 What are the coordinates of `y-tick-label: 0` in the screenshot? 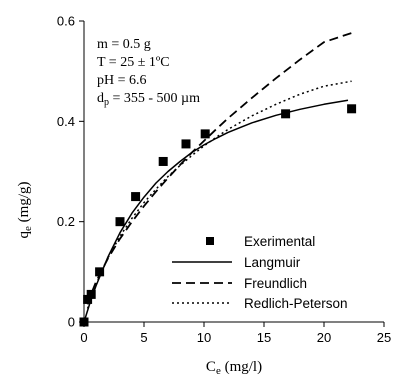 It's located at (71, 322).